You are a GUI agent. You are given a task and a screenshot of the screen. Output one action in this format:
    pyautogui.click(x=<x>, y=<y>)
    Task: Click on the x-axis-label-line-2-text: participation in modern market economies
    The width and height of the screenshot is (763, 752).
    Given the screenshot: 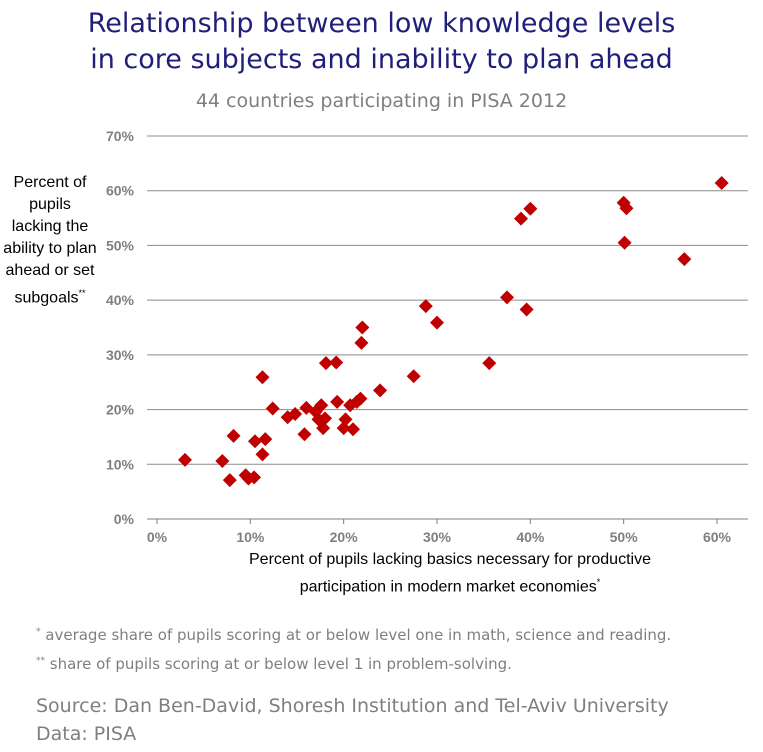 What is the action you would take?
    pyautogui.click(x=448, y=587)
    